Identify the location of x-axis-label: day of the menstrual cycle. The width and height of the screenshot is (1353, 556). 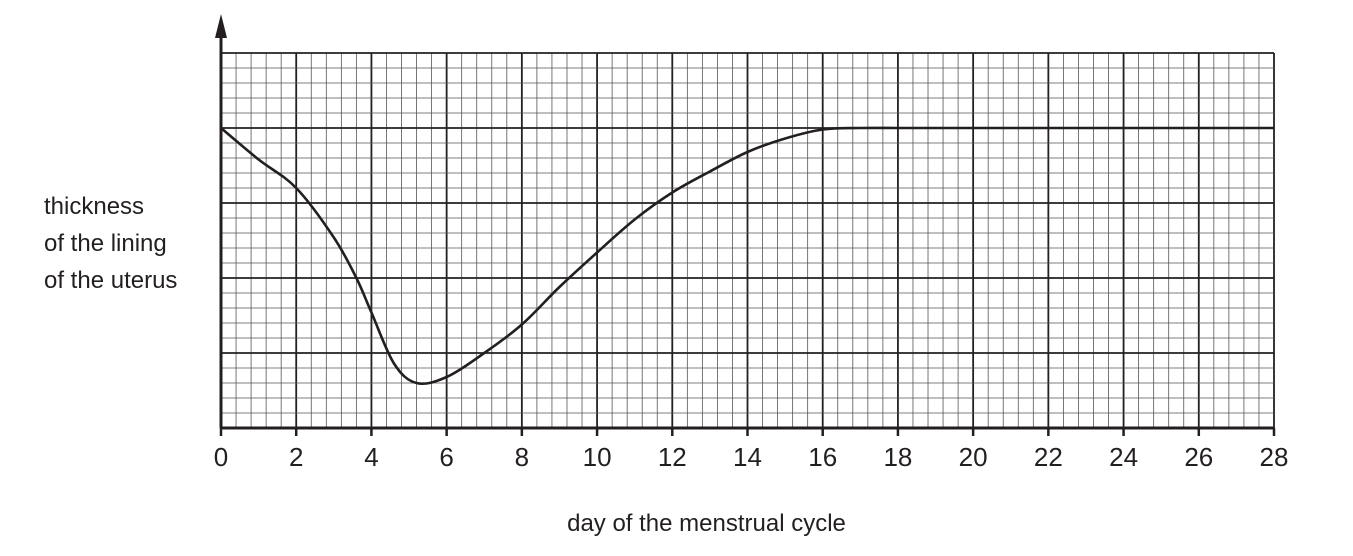
(706, 523).